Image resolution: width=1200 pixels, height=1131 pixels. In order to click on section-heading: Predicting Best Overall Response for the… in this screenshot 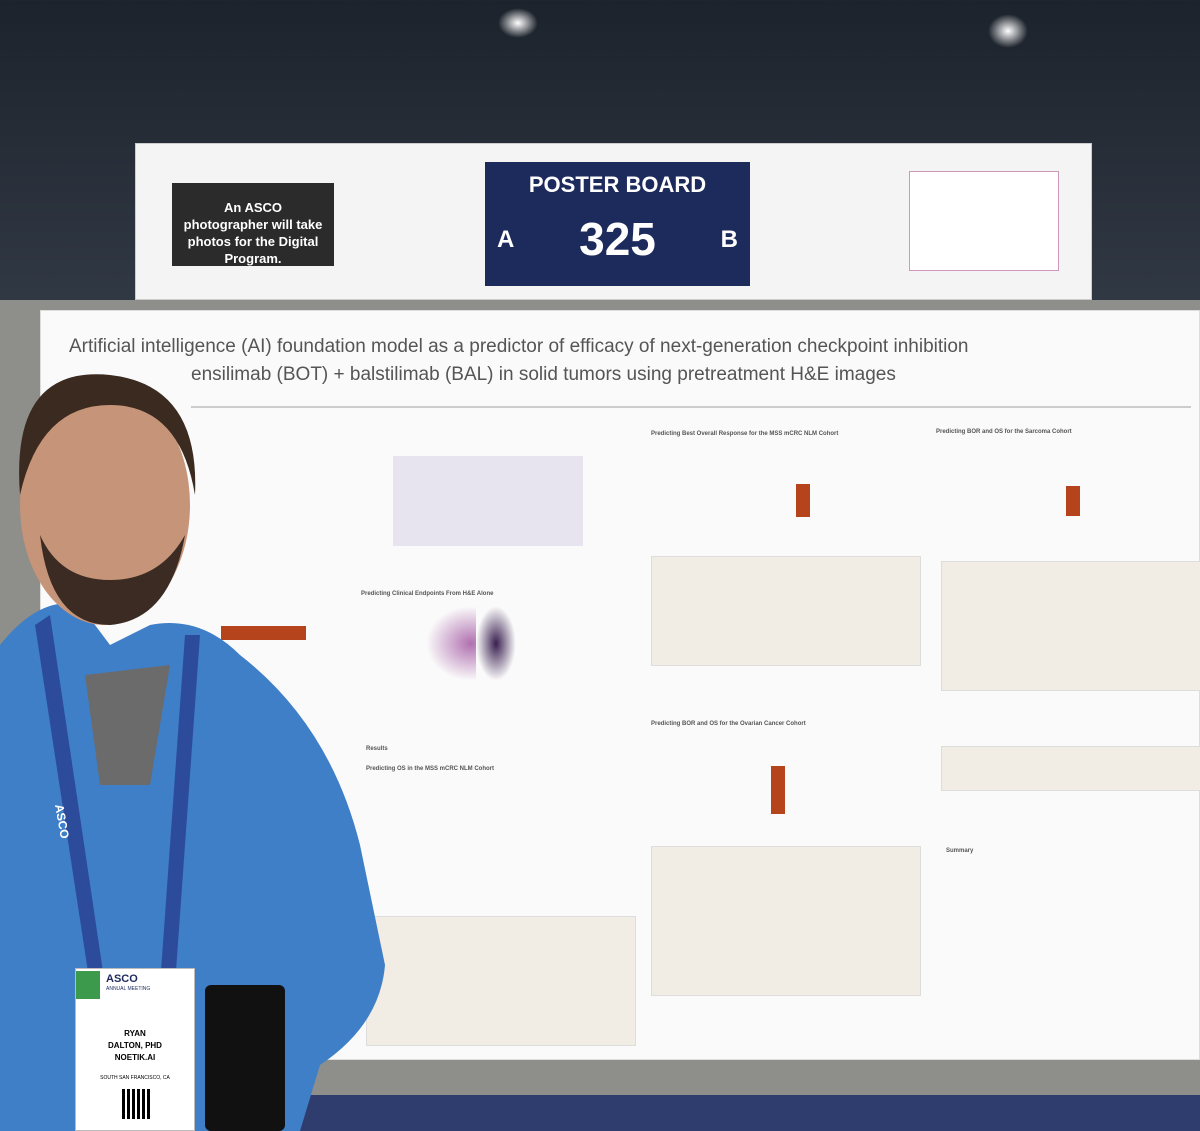, I will do `click(745, 434)`.